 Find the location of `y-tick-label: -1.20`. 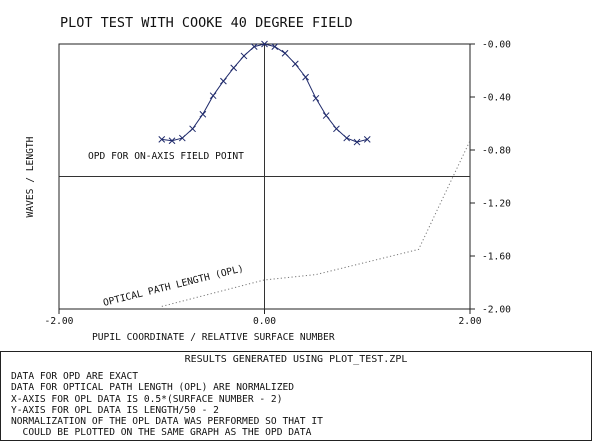

y-tick-label: -1.20 is located at coordinates (496, 204).